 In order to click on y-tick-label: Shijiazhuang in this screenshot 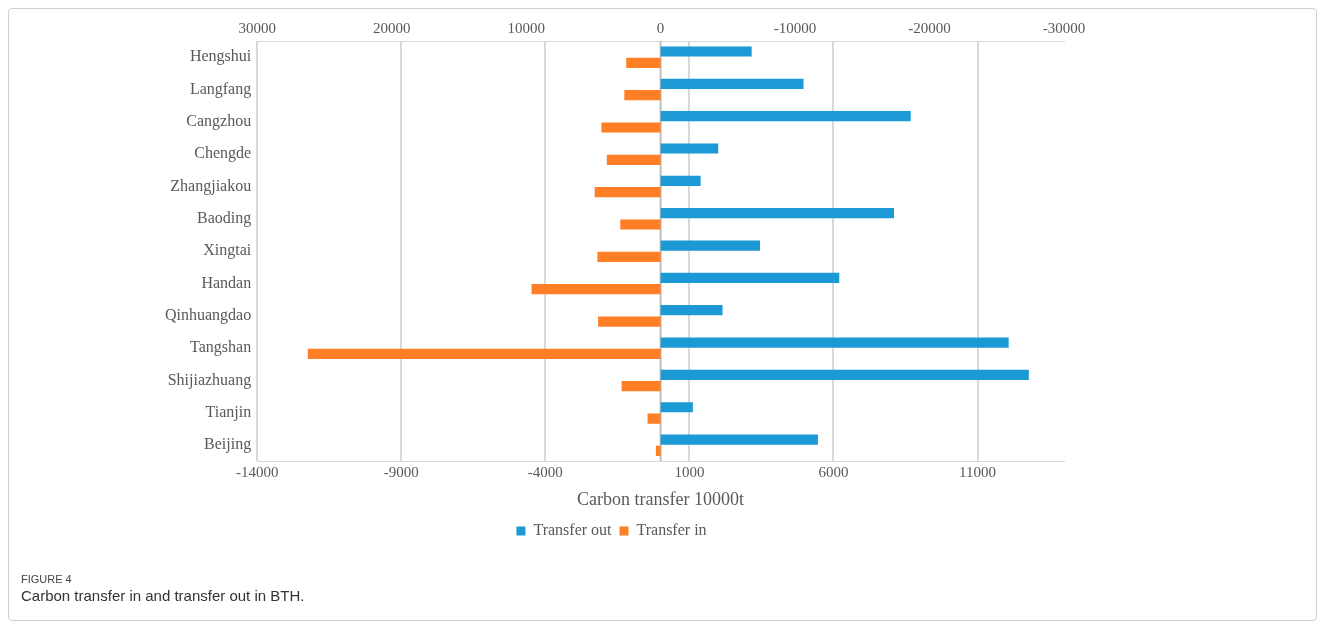, I will do `click(209, 379)`.